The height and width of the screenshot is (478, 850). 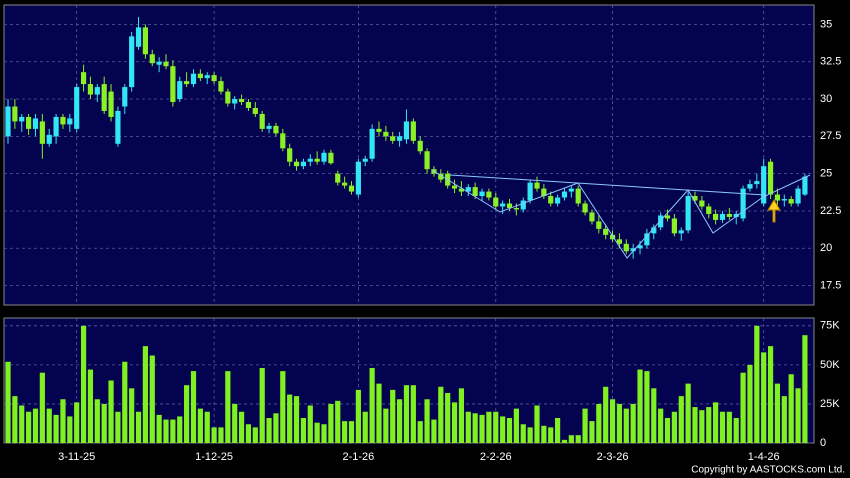 What do you see at coordinates (830, 136) in the screenshot?
I see `y-tick-label: 27.5` at bounding box center [830, 136].